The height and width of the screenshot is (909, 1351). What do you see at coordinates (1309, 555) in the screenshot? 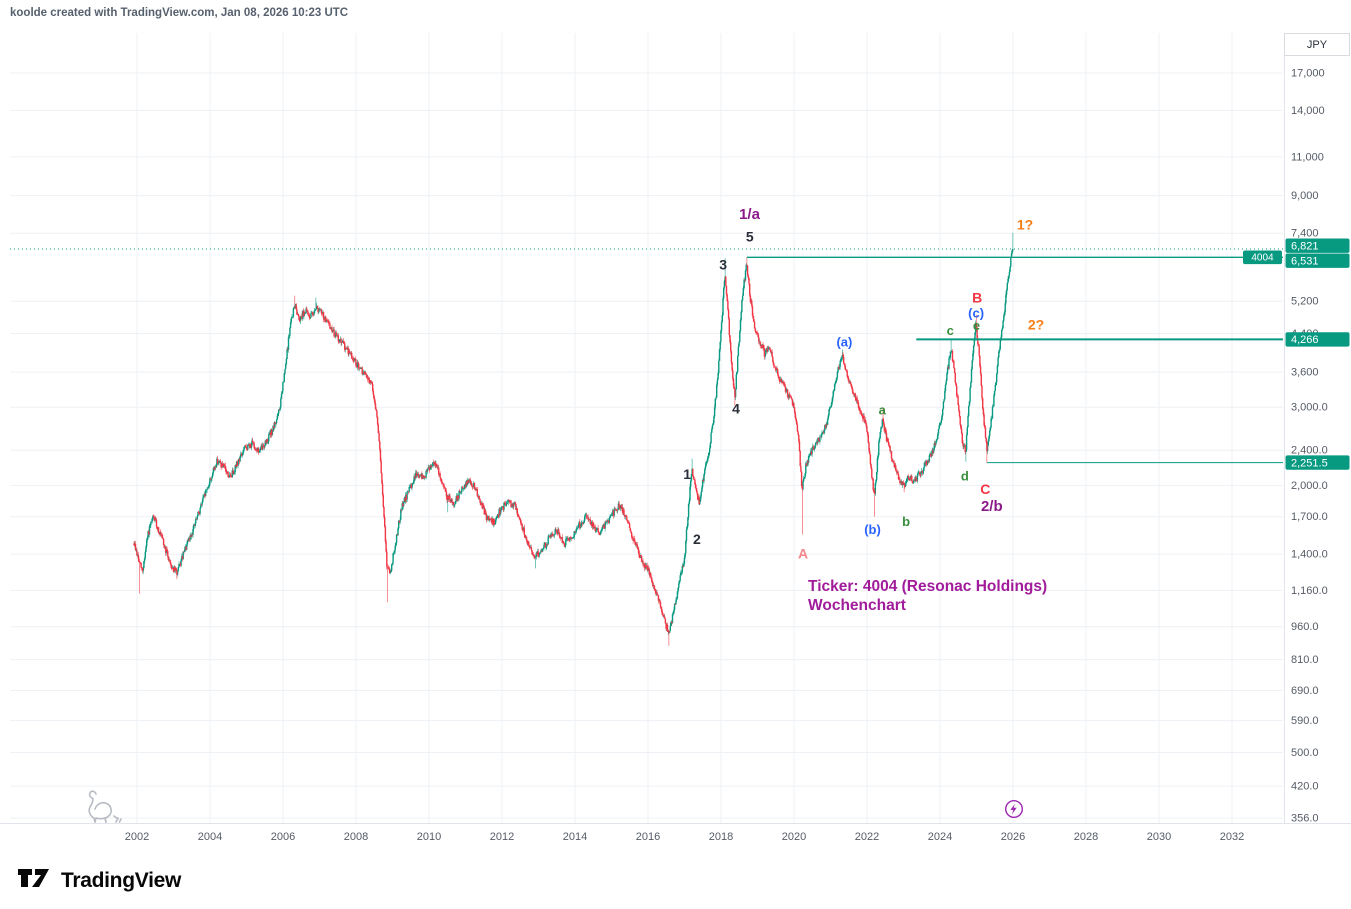
I see `svg-text: 1,400.0` at bounding box center [1309, 555].